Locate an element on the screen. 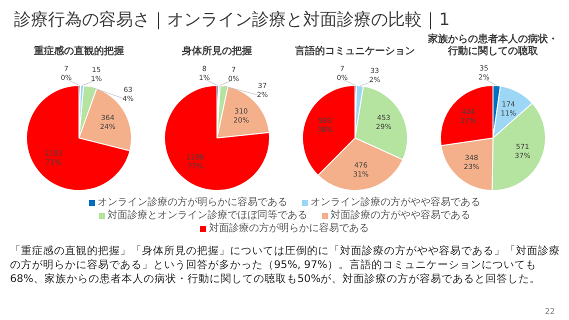 The image size is (569, 320). chart-title: 家族からの患者本人の病状・行動に関しての聴取 is located at coordinates (493, 45).